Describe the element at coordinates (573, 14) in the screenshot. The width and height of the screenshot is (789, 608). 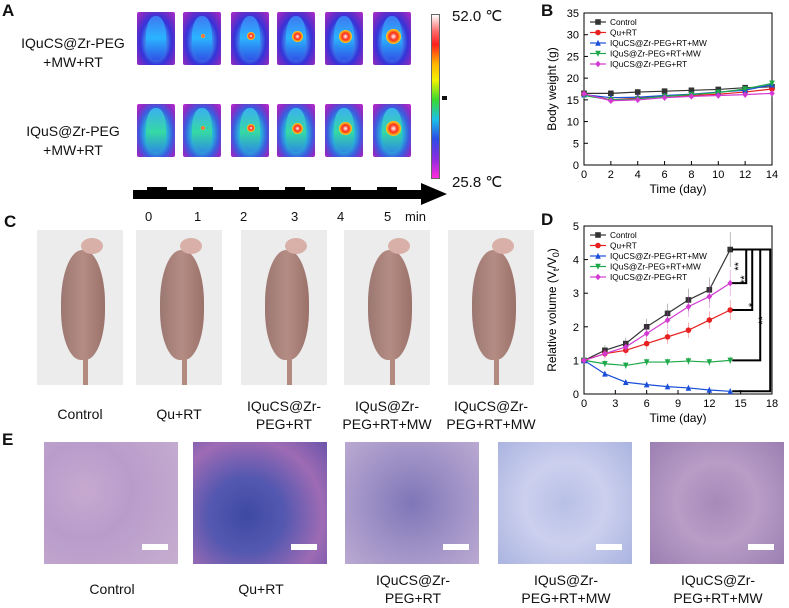
I see `y-tick-label: 35` at that location.